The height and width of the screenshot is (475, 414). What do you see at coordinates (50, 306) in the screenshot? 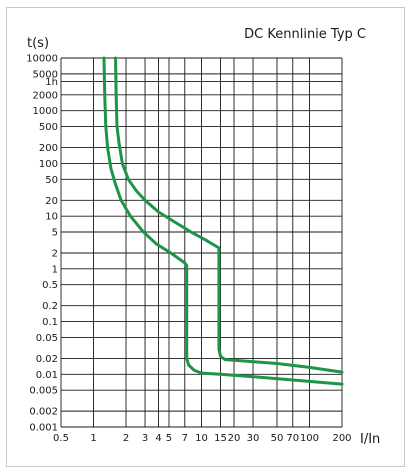
I see `y-tick-label: 0.2` at bounding box center [50, 306].